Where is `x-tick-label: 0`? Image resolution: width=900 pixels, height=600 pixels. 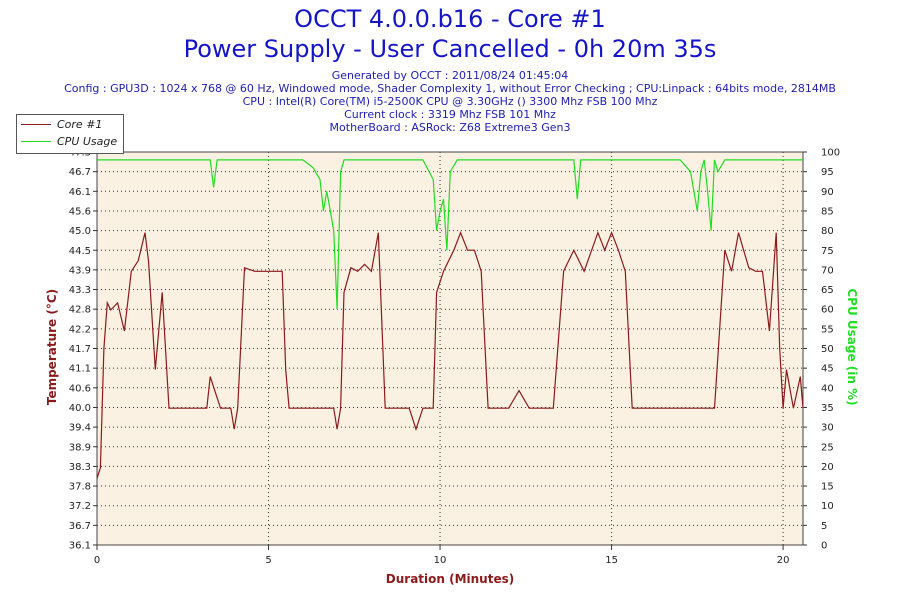
x-tick-label: 0 is located at coordinates (97, 560).